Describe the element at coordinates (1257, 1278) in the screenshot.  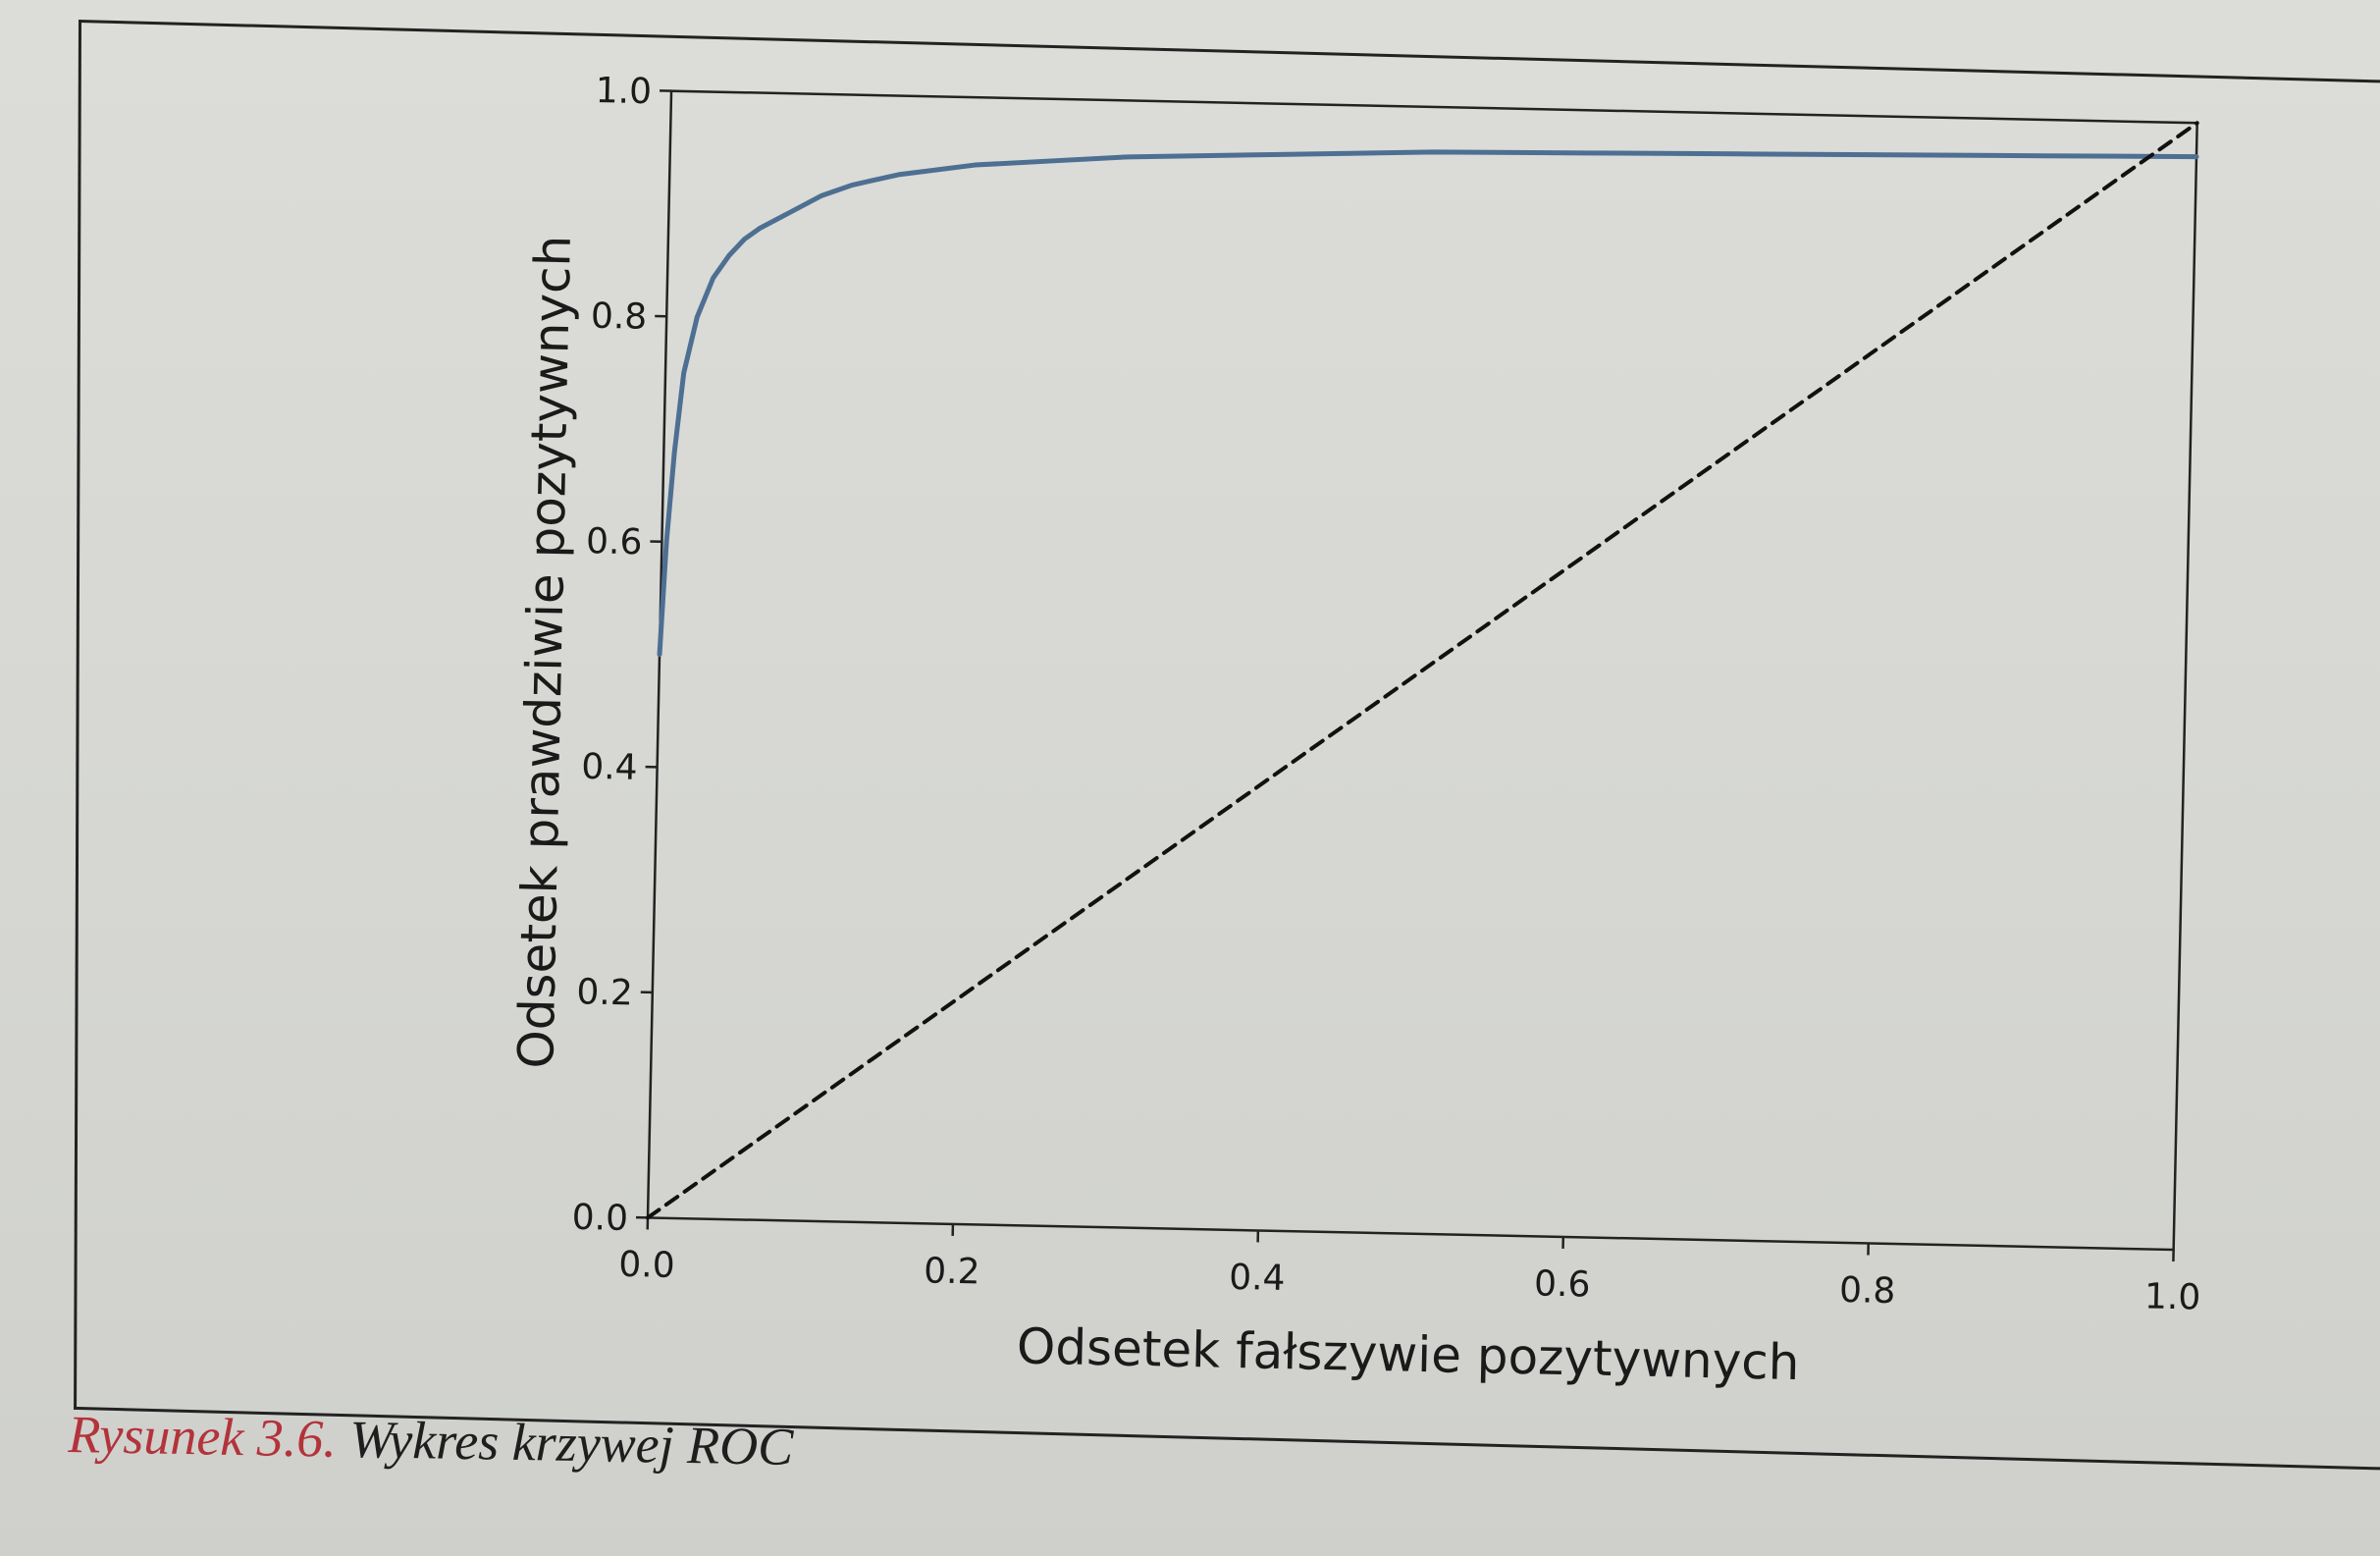
I see `x-tick-label: 0.4` at that location.